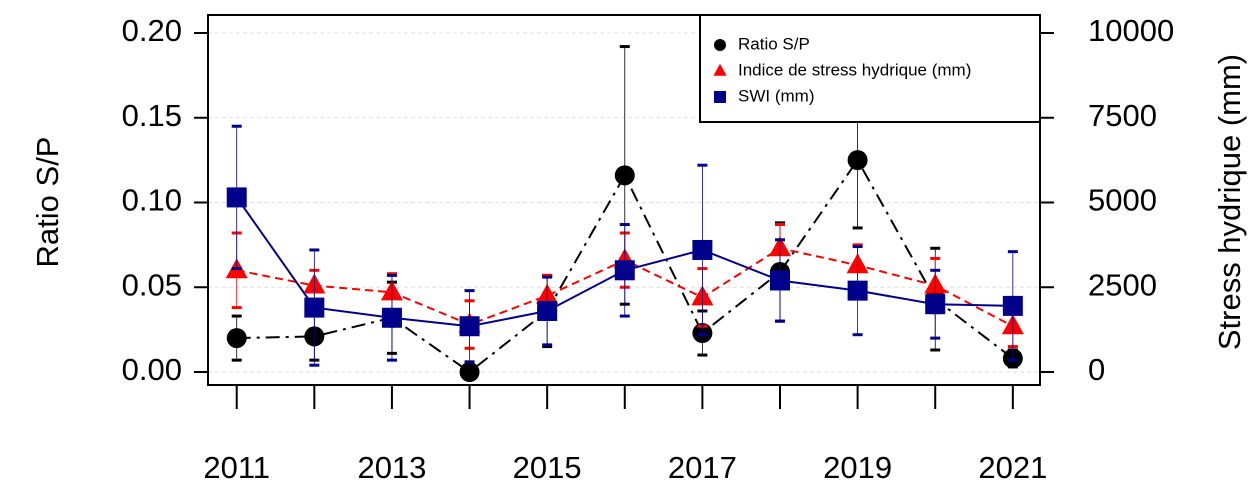  Describe the element at coordinates (702, 467) in the screenshot. I see `x-tick-label: 2017` at that location.